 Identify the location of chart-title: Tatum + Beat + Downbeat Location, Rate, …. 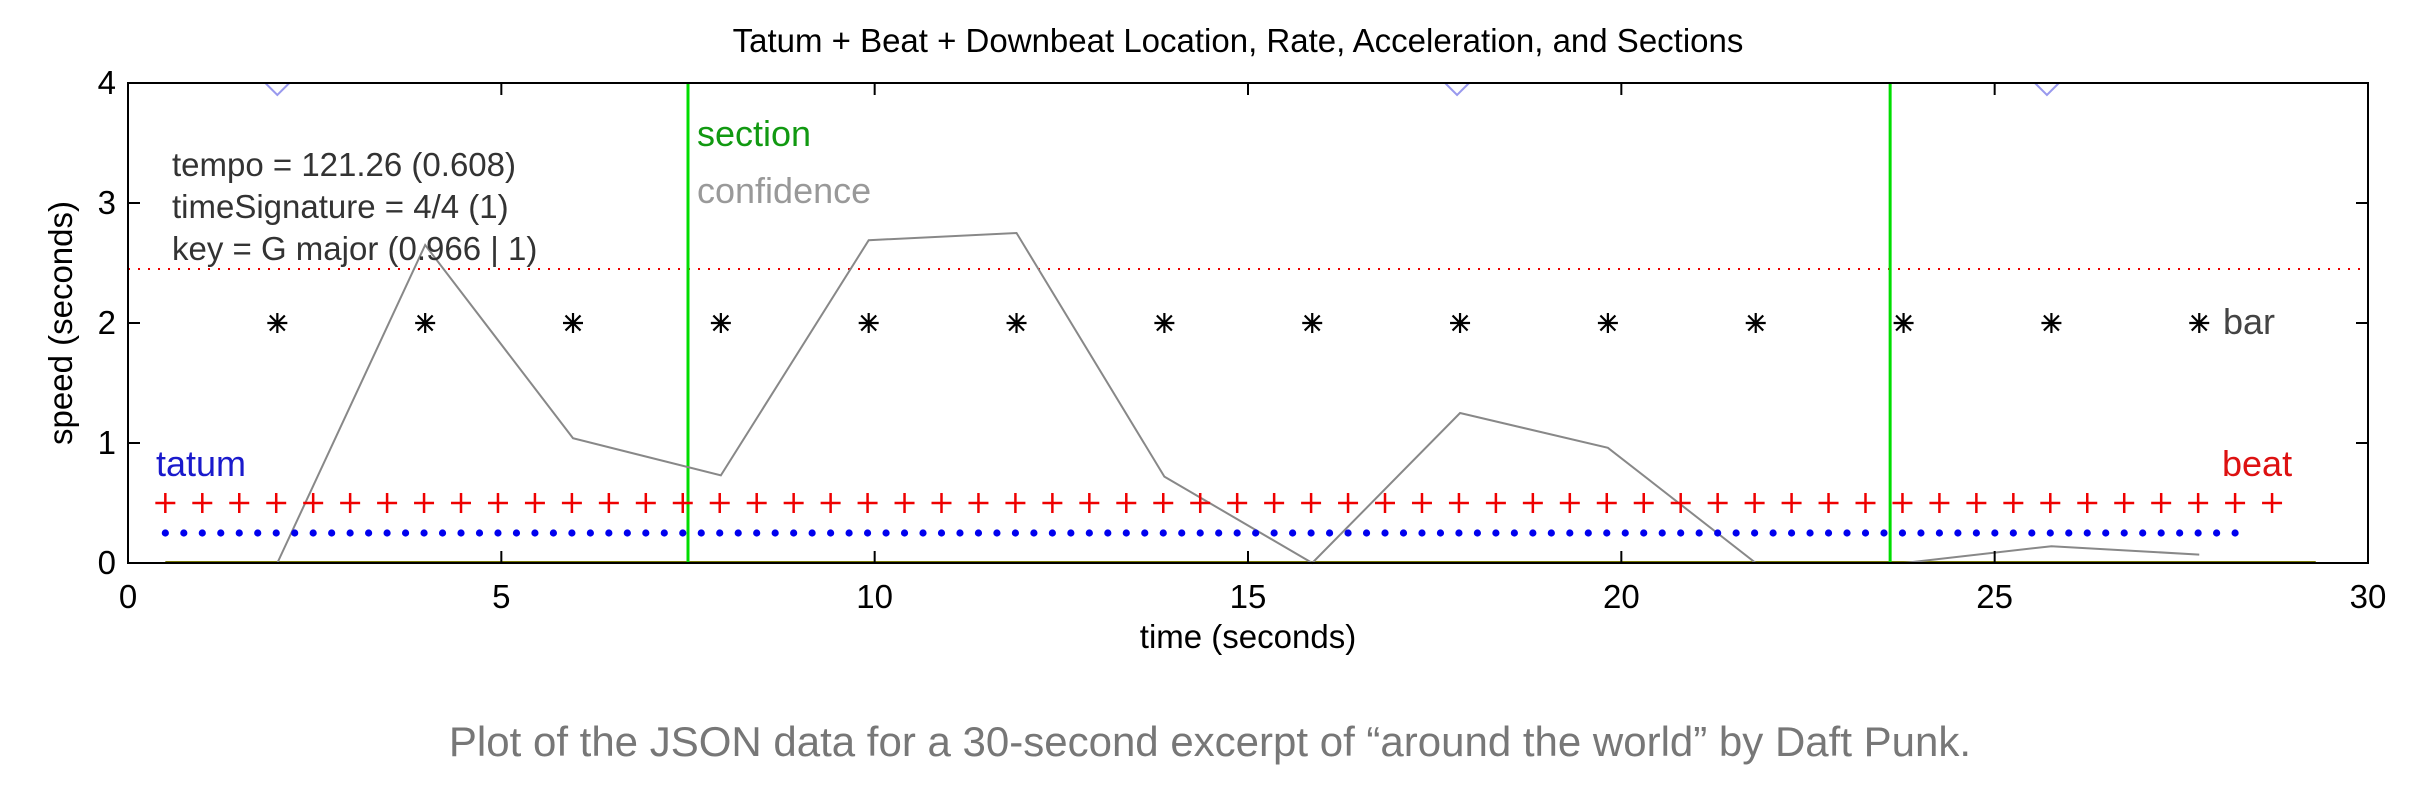
(1238, 40).